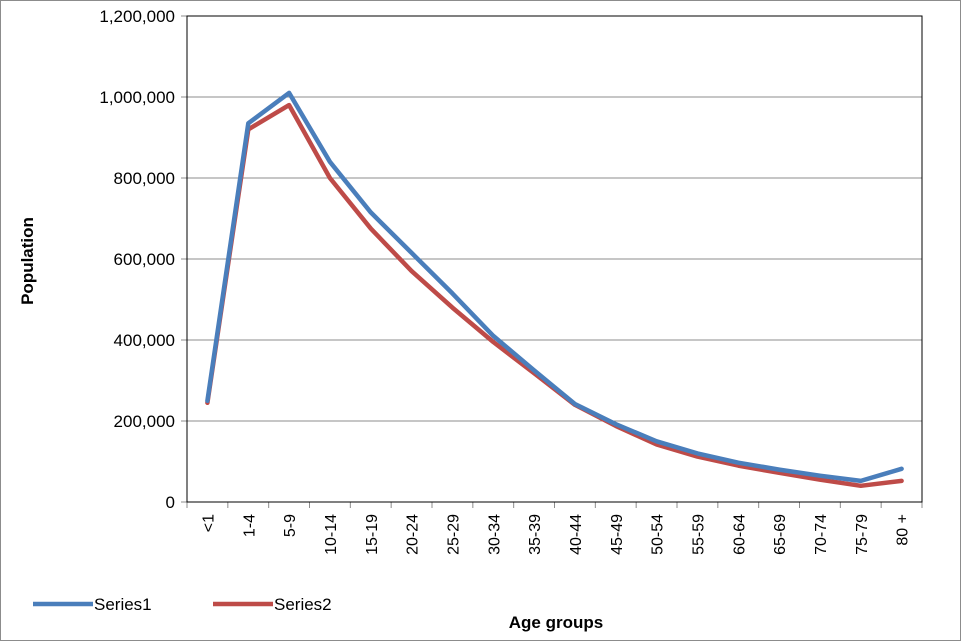  I want to click on y-tick-label: 1,000,000, so click(137, 97).